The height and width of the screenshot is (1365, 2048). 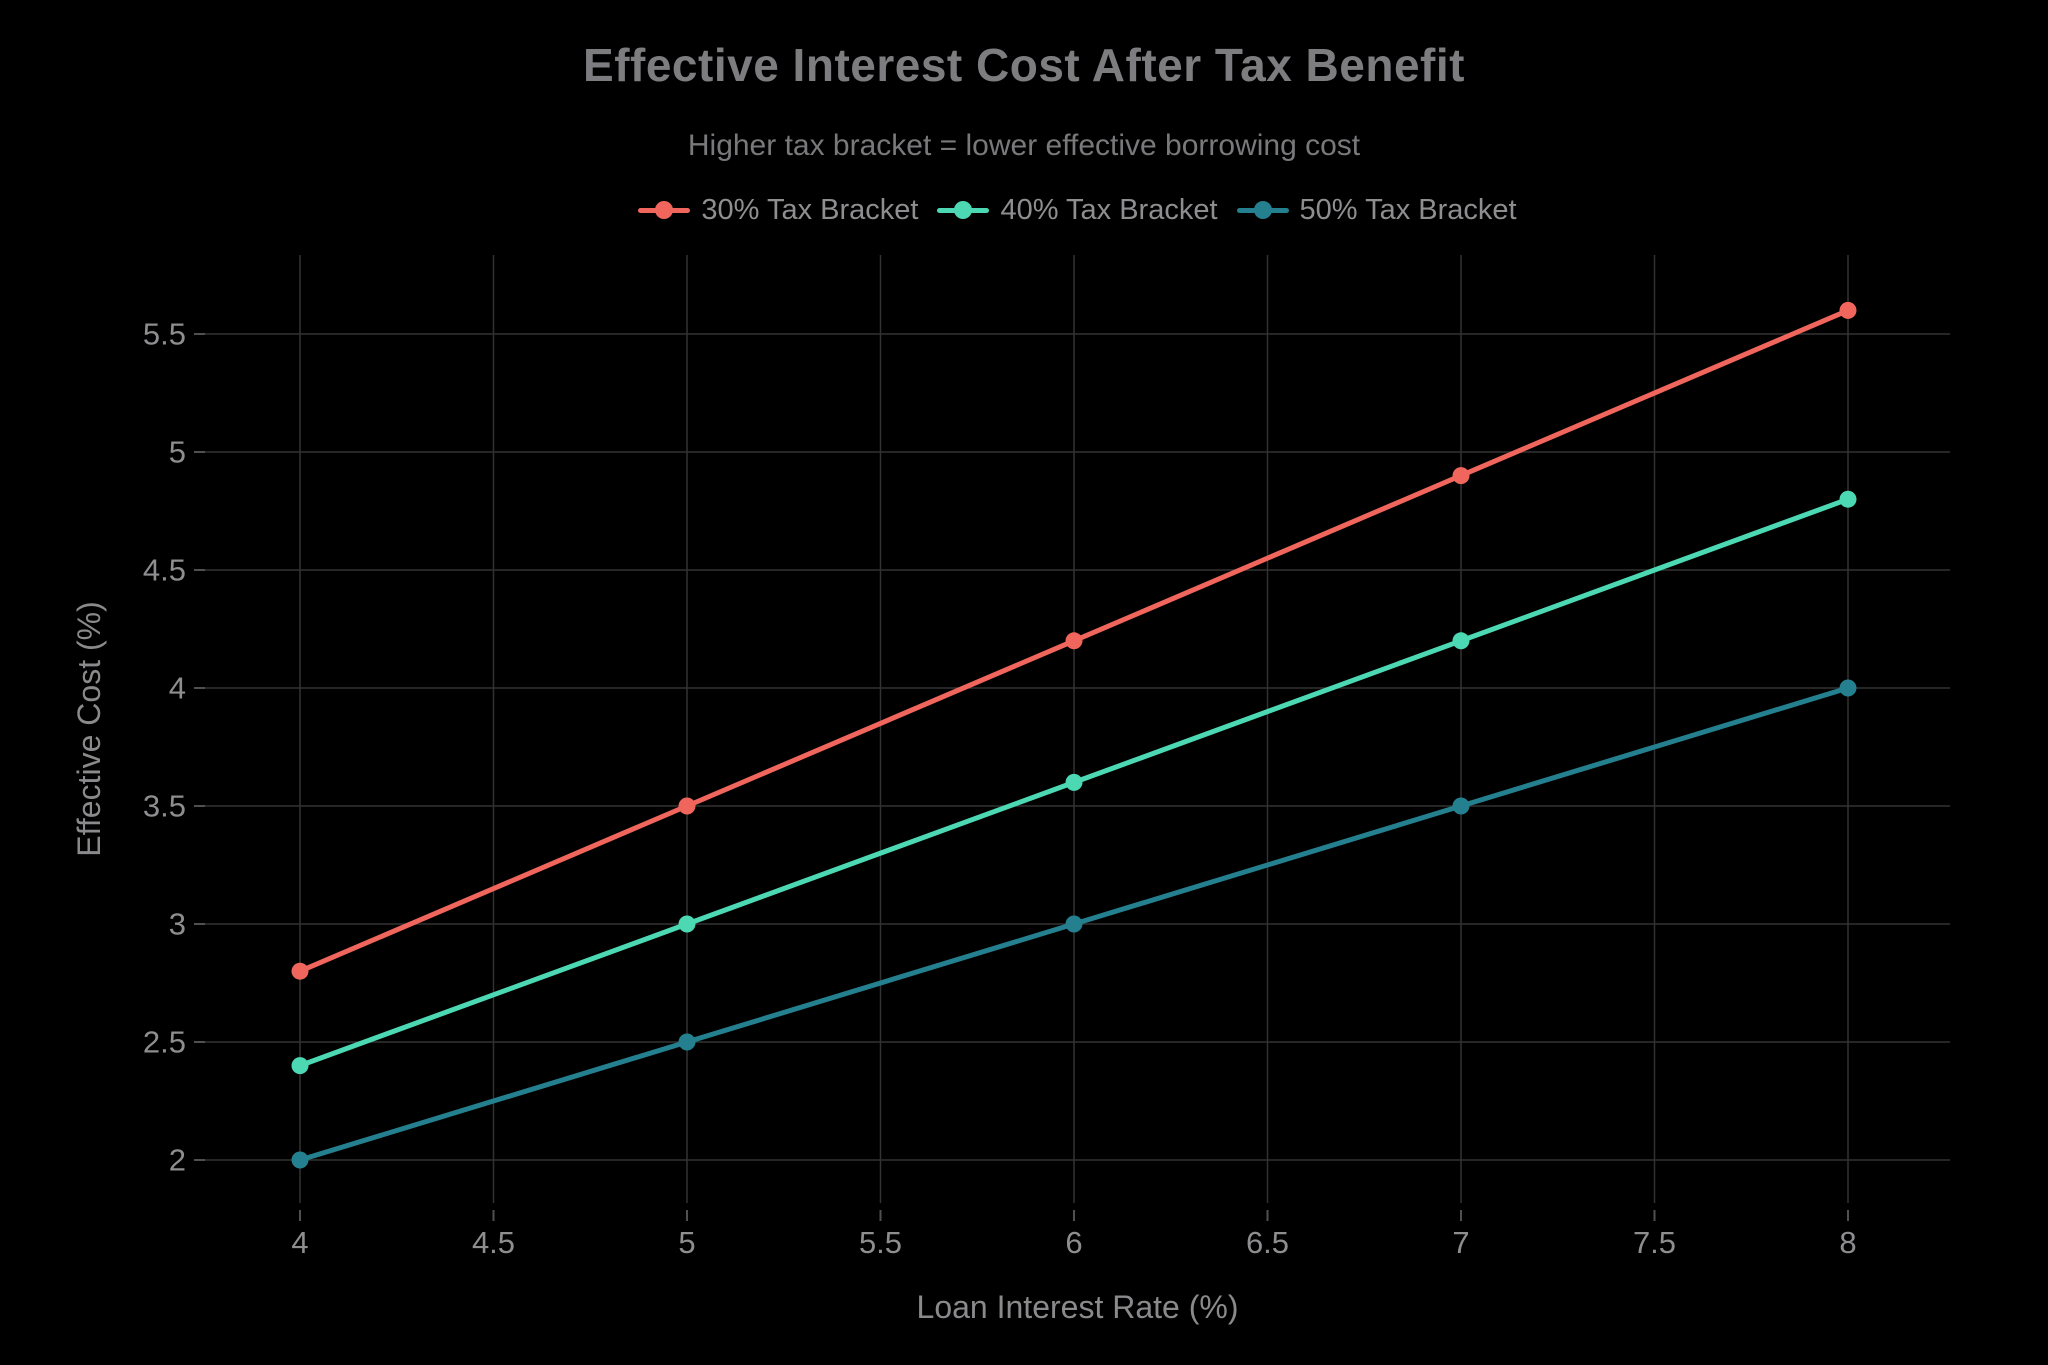 What do you see at coordinates (1074, 782) in the screenshot?
I see `point-40-tax-bracket-x6` at bounding box center [1074, 782].